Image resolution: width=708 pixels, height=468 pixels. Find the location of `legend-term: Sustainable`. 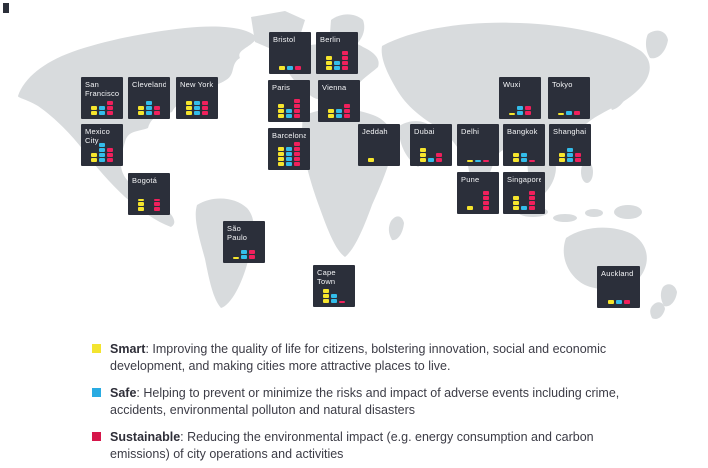

legend-term: Sustainable is located at coordinates (145, 437).